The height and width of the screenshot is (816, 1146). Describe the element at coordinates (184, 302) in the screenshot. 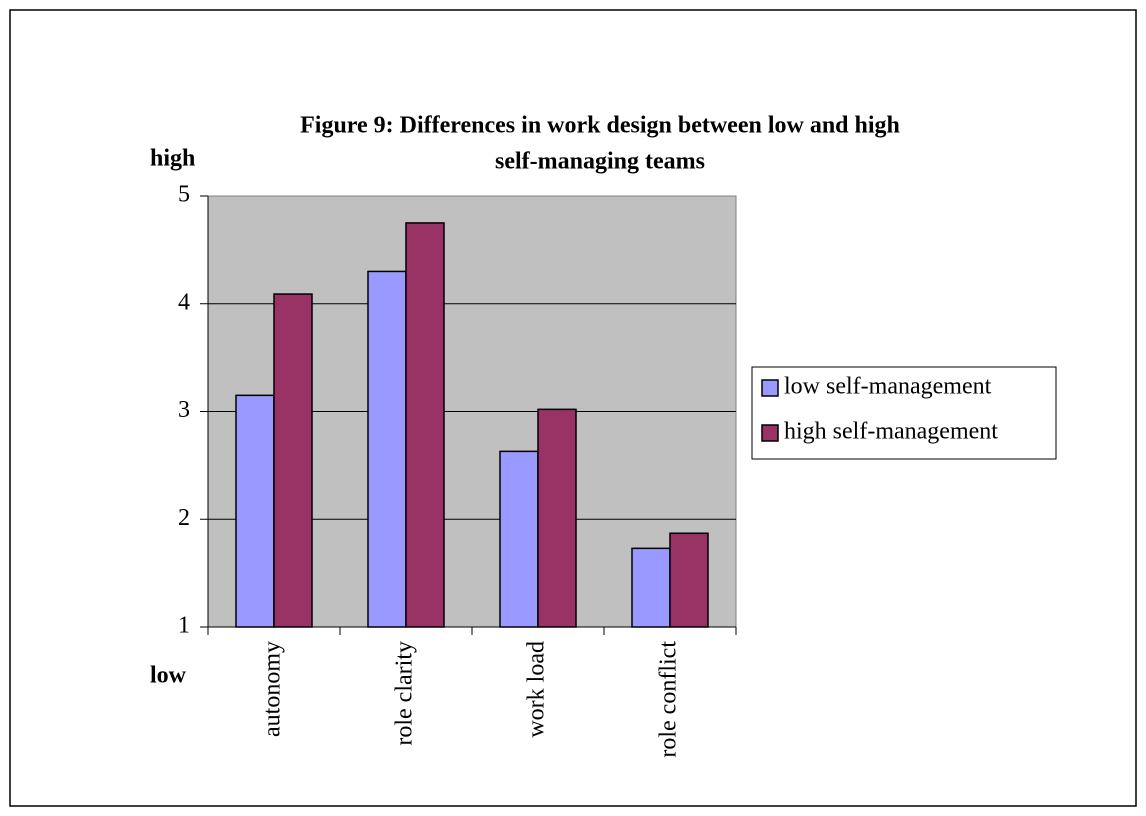

I see `y-tick-label: 4` at that location.